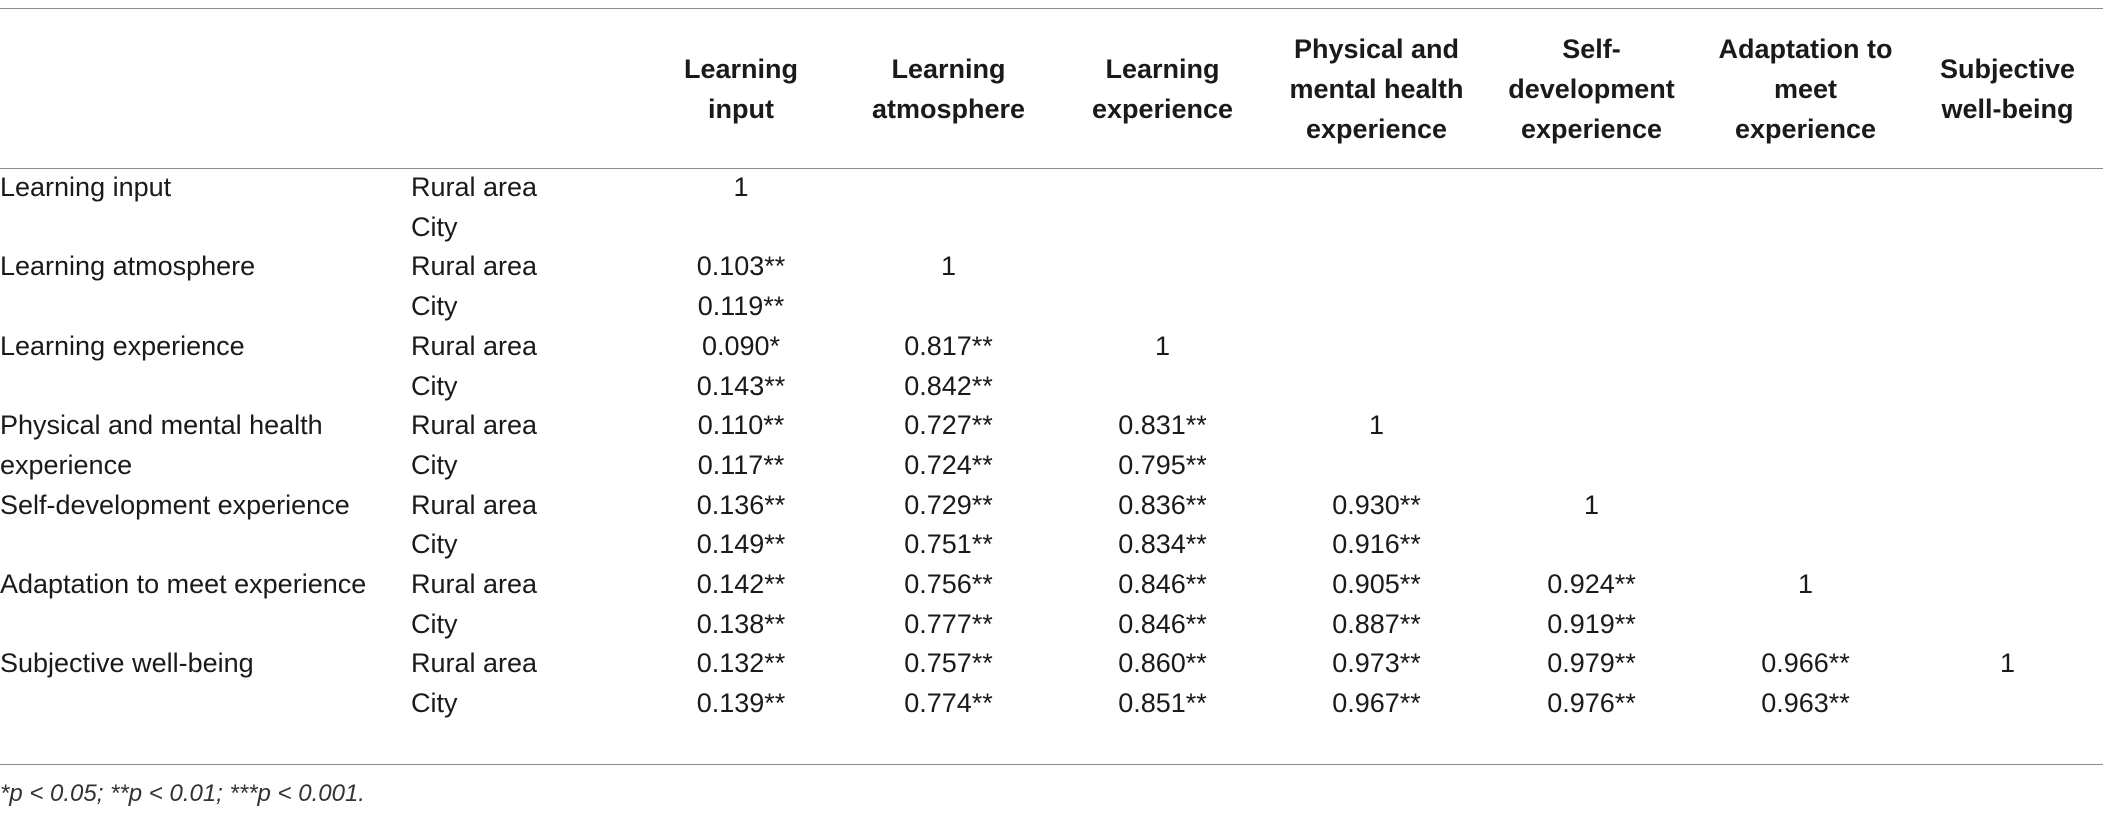 The image size is (2103, 825). What do you see at coordinates (1591, 584) in the screenshot?
I see `correlation-cell: 0.924**` at bounding box center [1591, 584].